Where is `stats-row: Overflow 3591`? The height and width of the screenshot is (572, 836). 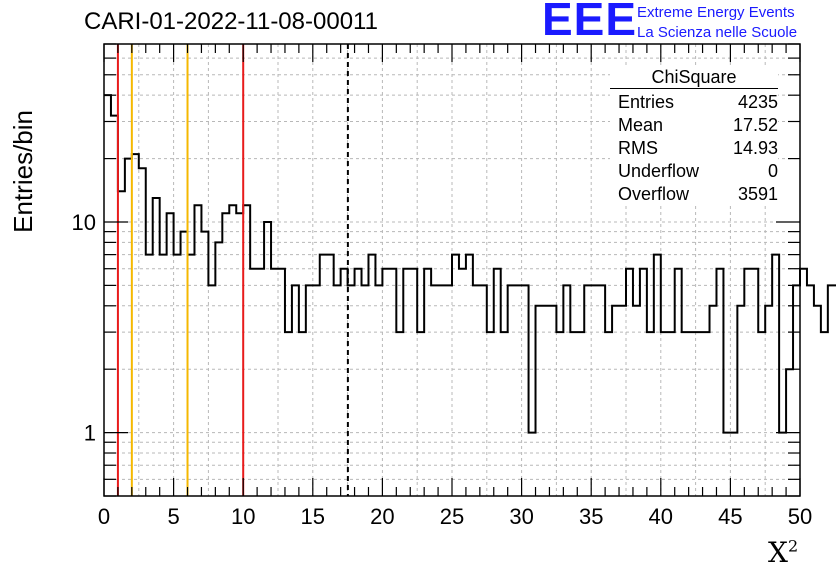 stats-row: Overflow 3591 is located at coordinates (694, 194).